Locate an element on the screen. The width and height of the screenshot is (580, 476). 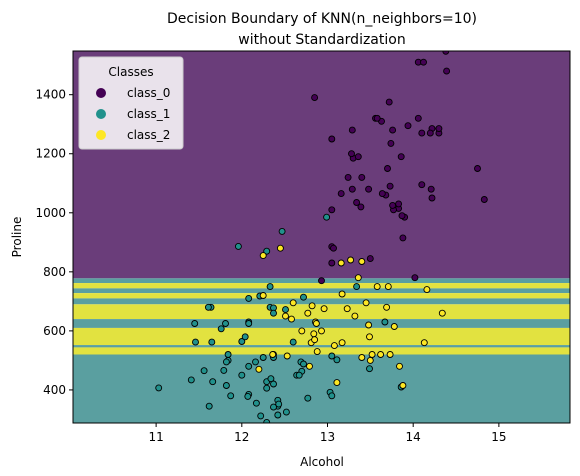
legend-box is located at coordinates (131, 103).